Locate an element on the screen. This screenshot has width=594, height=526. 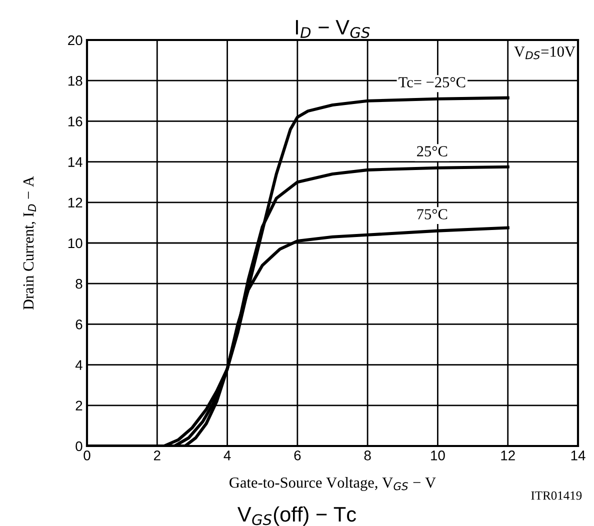
x-tick-label: 4 is located at coordinates (227, 455).